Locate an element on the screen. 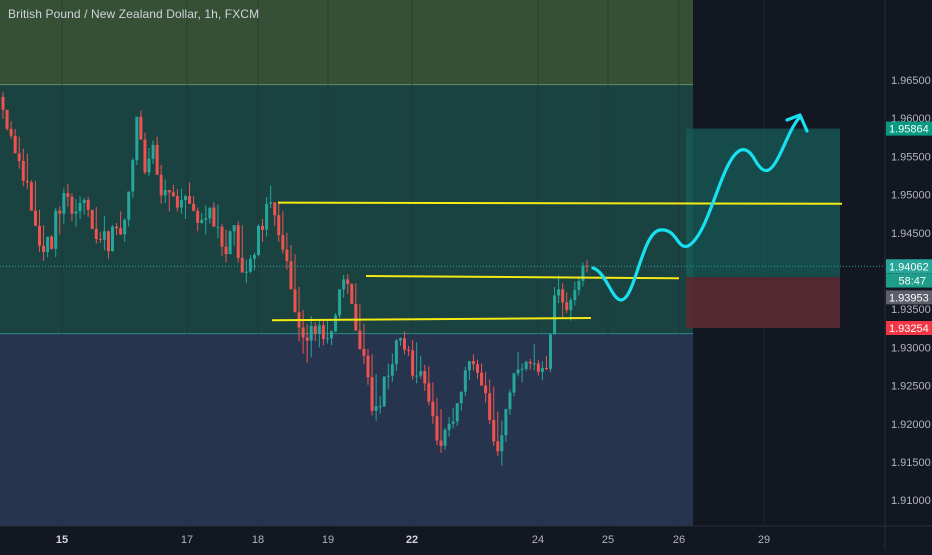 The height and width of the screenshot is (555, 932). price-label-text: 1.94062 is located at coordinates (909, 267).